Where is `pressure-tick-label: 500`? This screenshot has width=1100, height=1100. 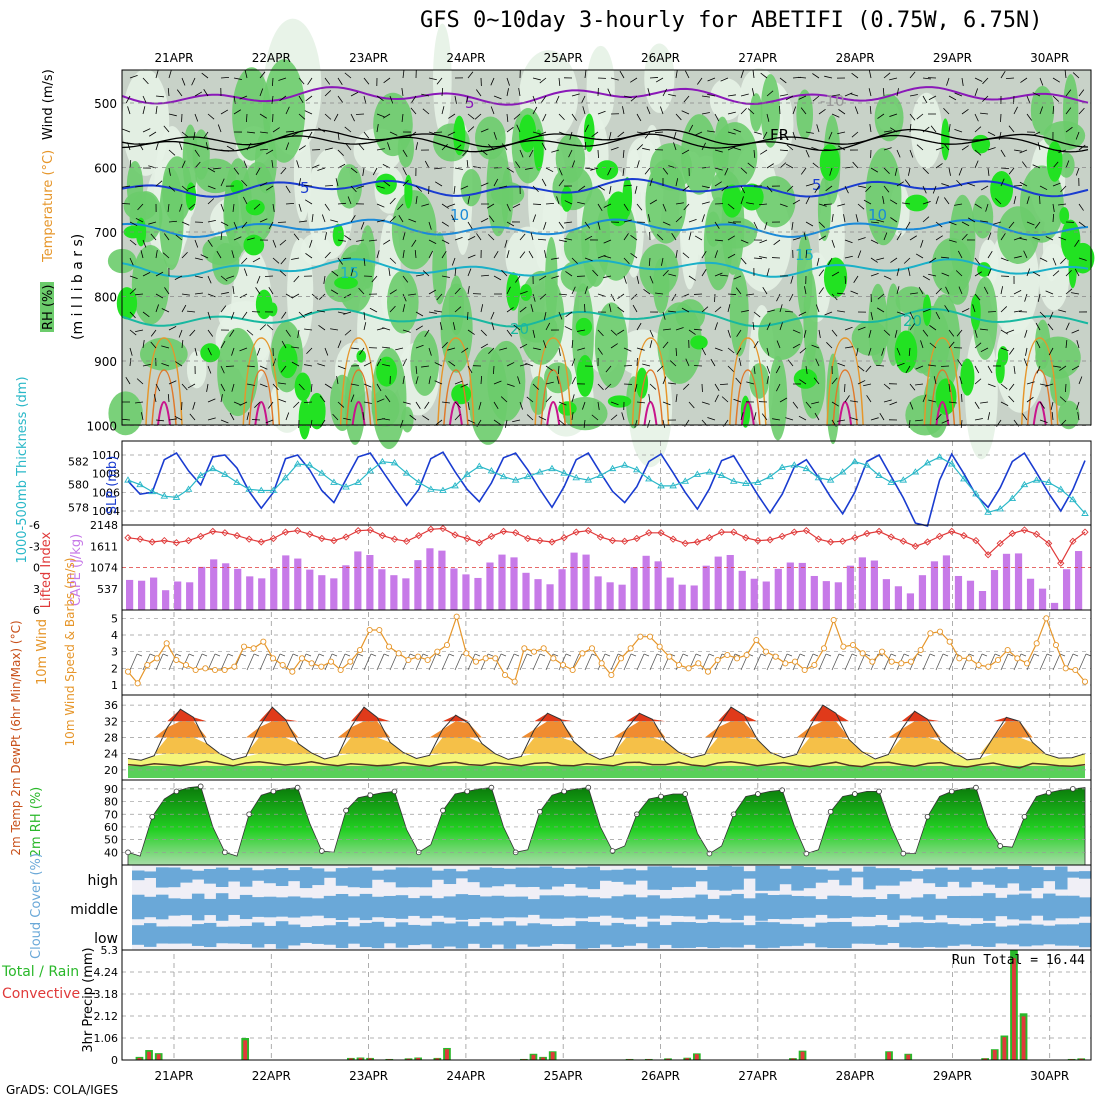 pressure-tick-label: 500 is located at coordinates (105, 104).